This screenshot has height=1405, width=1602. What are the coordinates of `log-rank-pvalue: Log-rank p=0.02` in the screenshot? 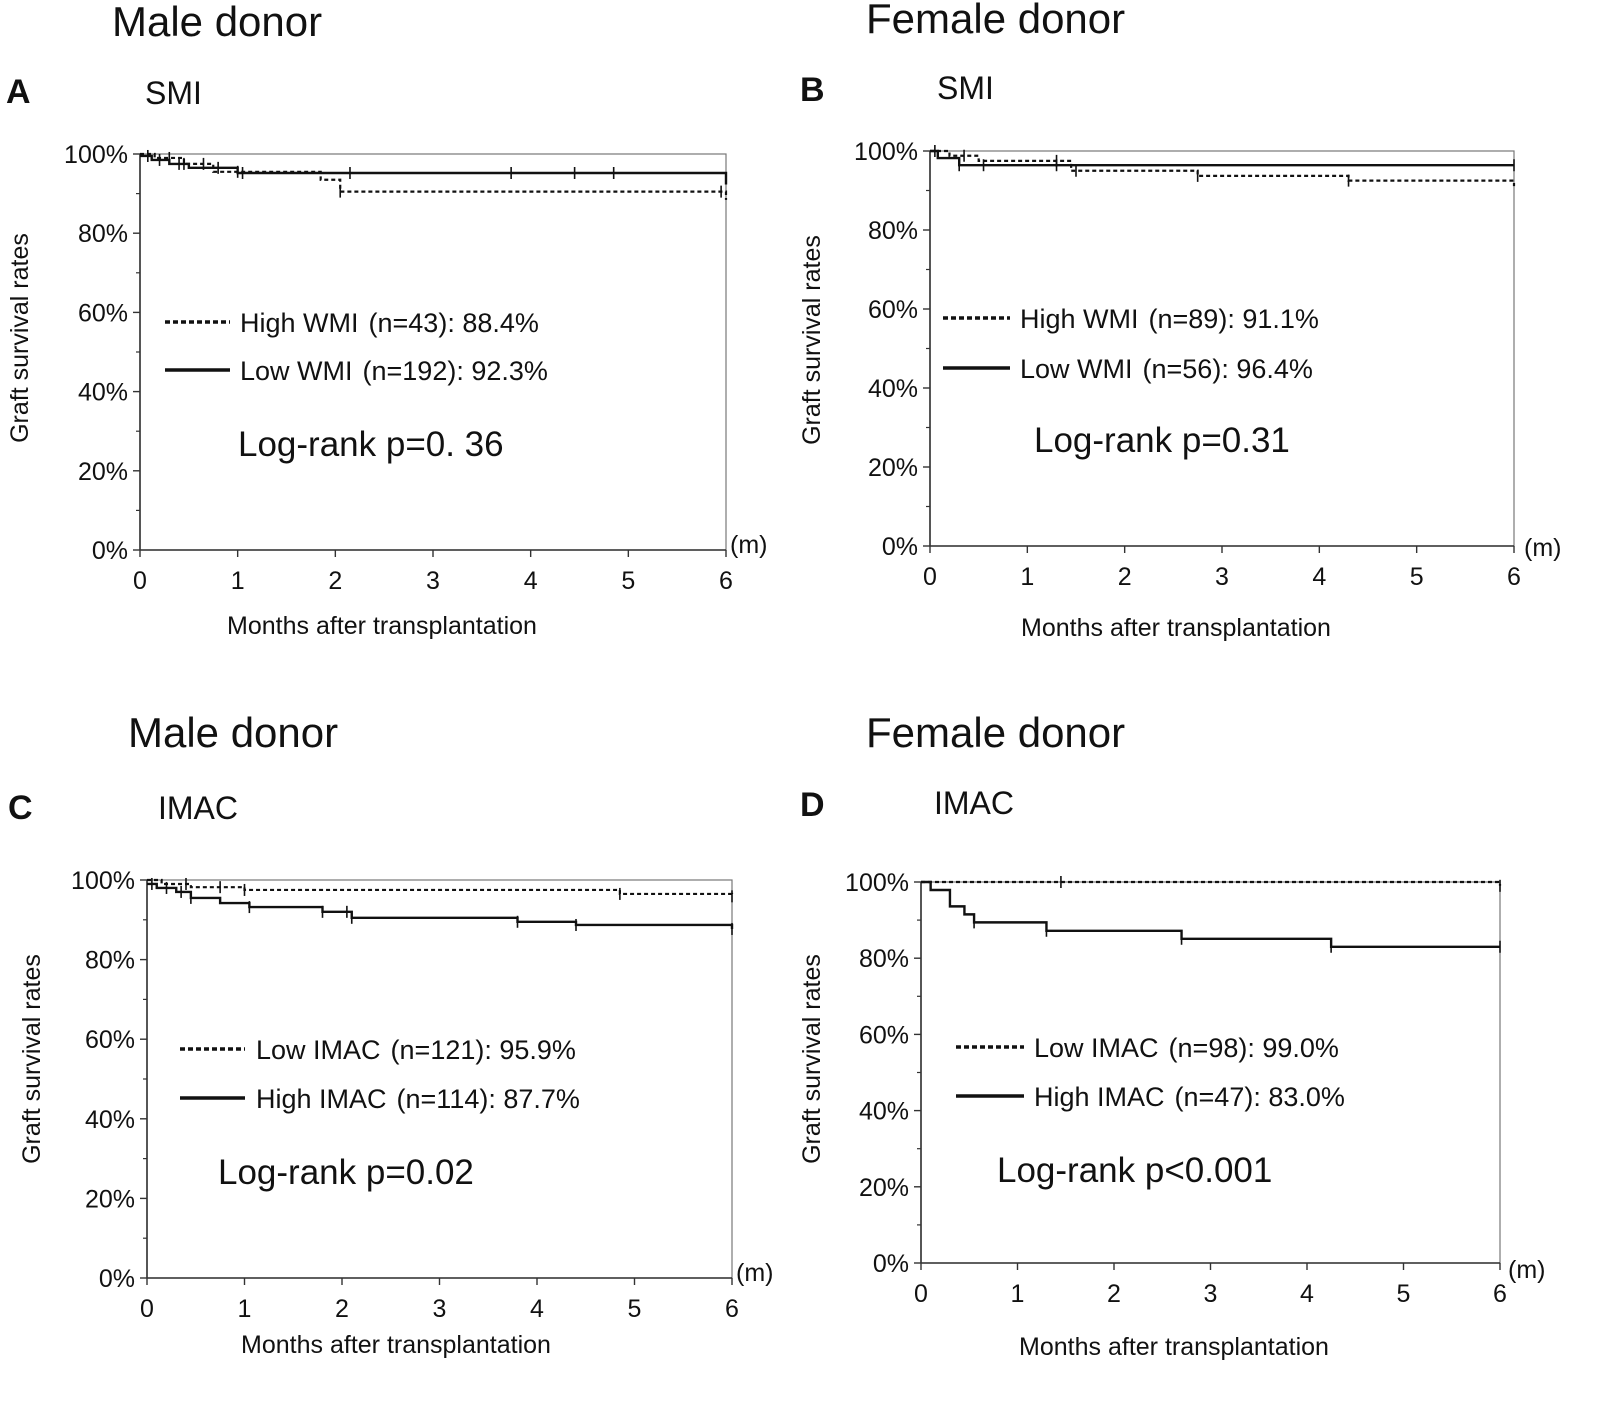 It's located at (346, 1172).